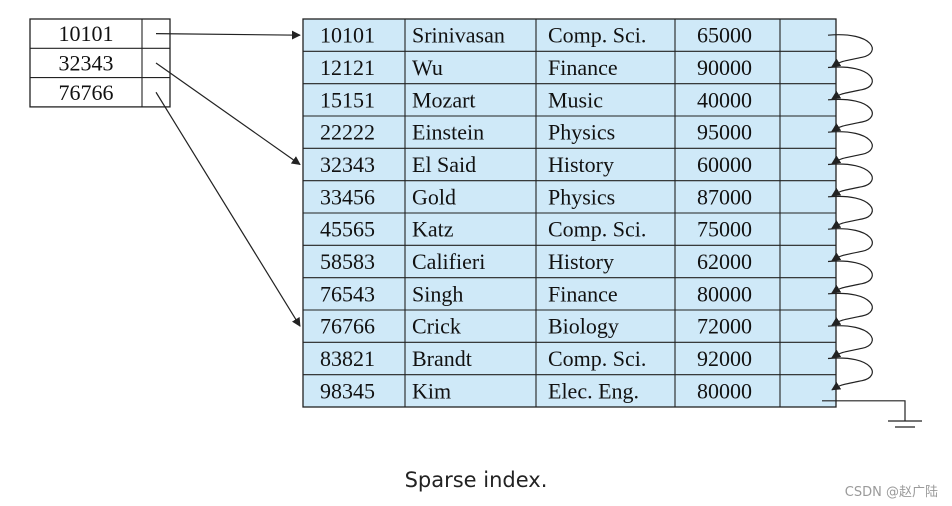 This screenshot has width=952, height=506. I want to click on figure-caption: Sparse index., so click(476, 480).